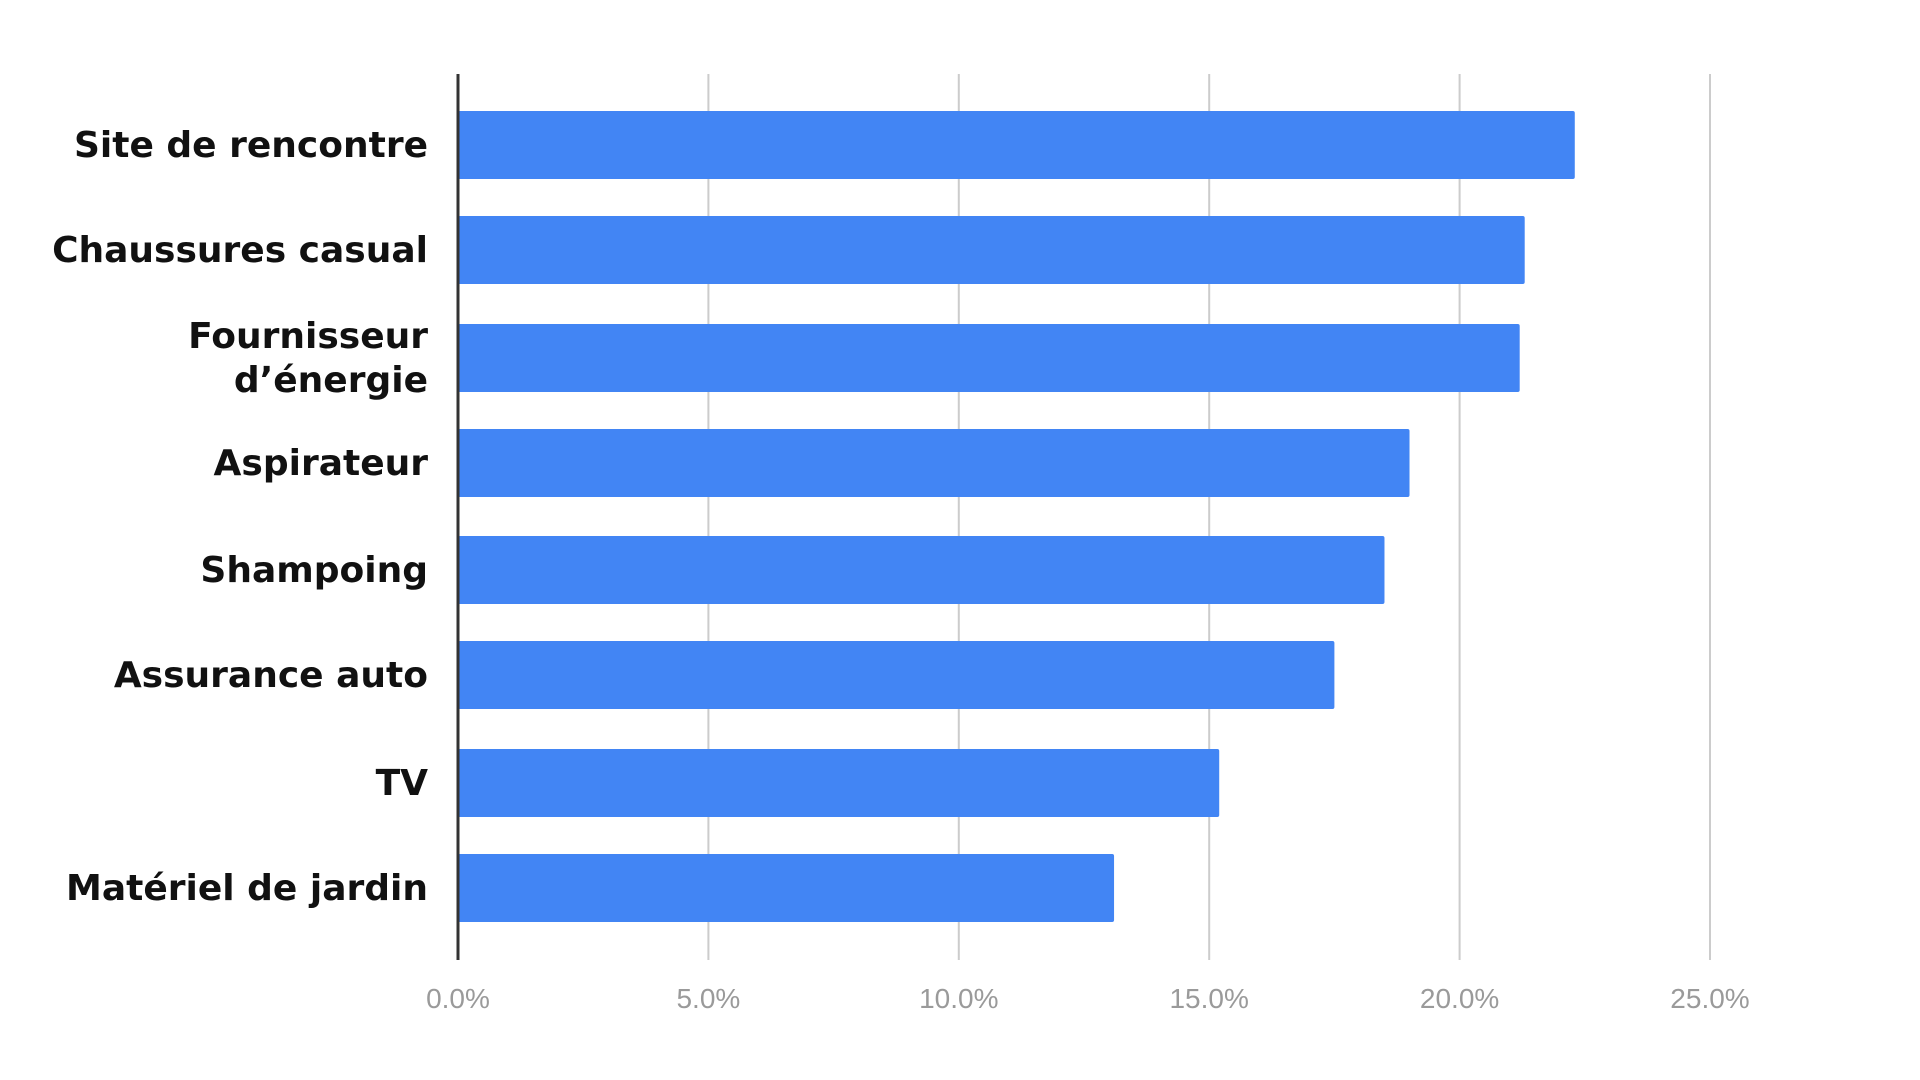  Describe the element at coordinates (1709, 998) in the screenshot. I see `x-tick-label-5: 25.0%` at that location.